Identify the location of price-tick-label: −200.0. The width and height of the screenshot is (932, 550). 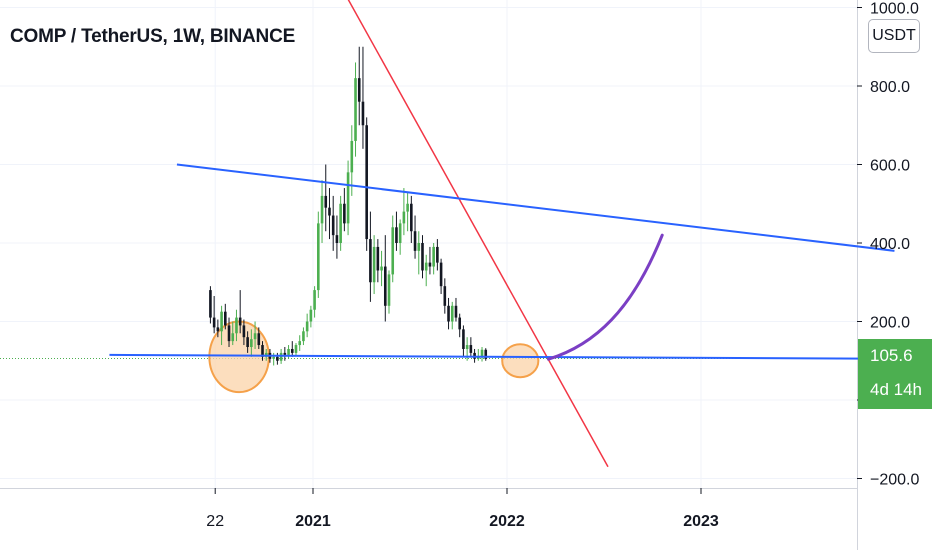
(894, 480).